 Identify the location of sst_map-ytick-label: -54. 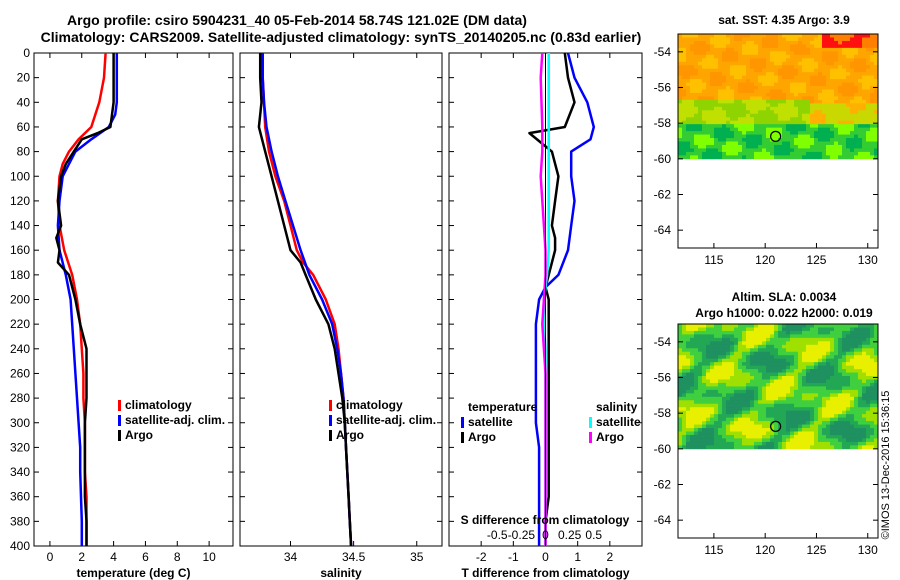
(663, 52).